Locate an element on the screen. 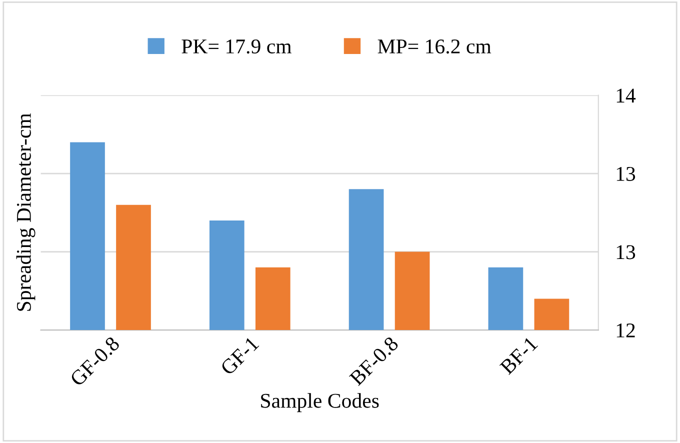 The height and width of the screenshot is (443, 680). y-axis-title: Spreading Diameter-cm is located at coordinates (26, 212).